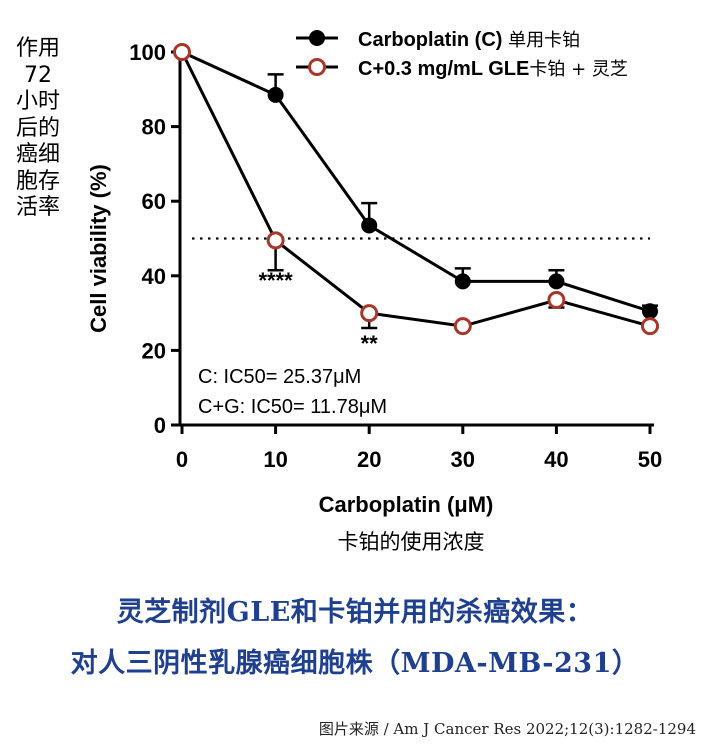 The image size is (710, 749). I want to click on ic50-label: C+G: IC50= 11.78μM, so click(292, 407).